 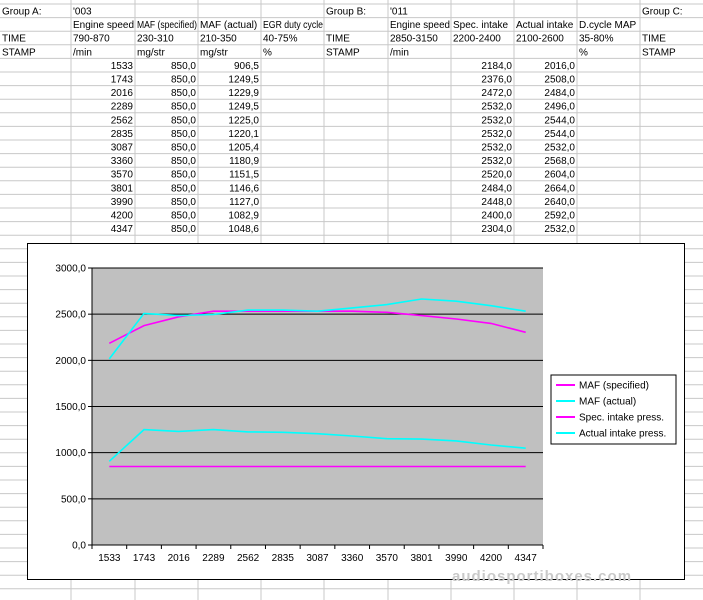 I want to click on y-tick-label: 0,0, so click(x=79, y=546).